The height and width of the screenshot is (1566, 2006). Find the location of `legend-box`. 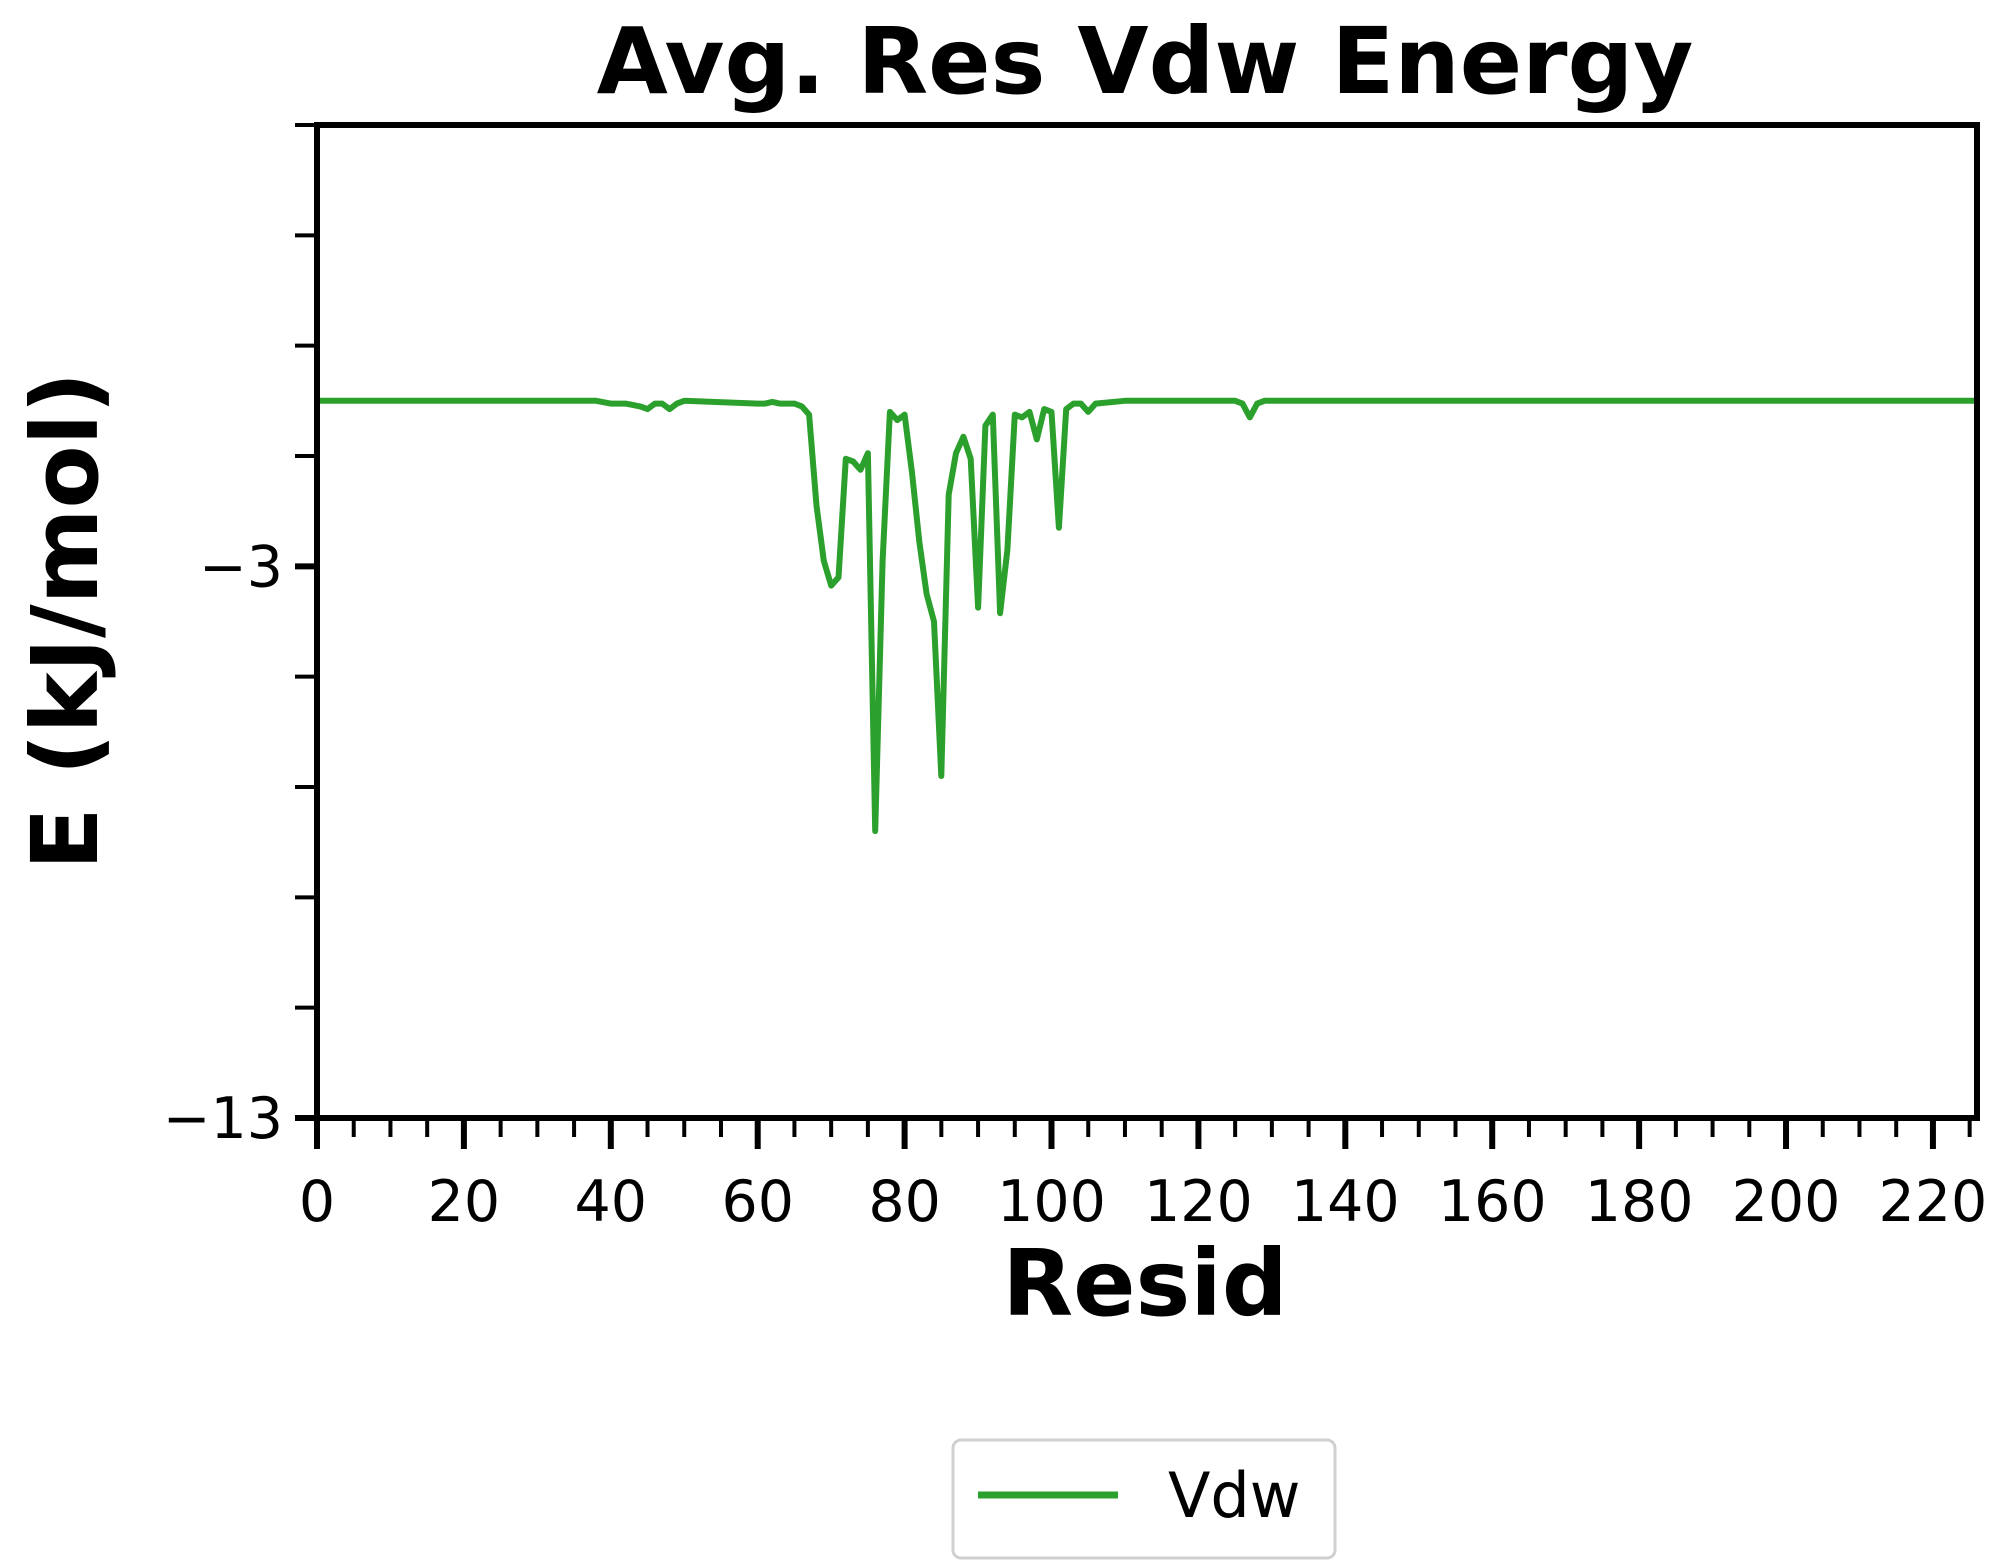

legend-box is located at coordinates (1144, 1499).